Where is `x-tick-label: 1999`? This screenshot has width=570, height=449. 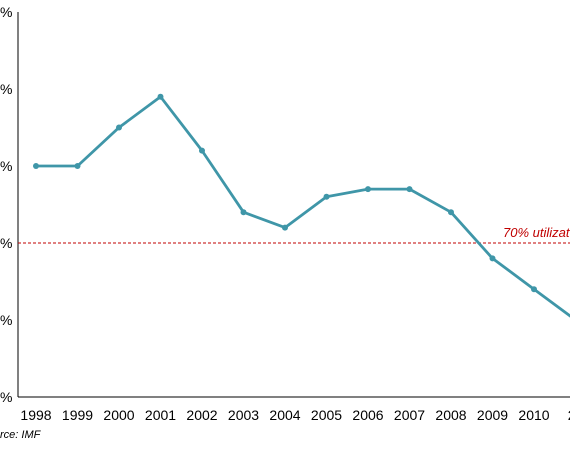
x-tick-label: 1999 is located at coordinates (77, 415).